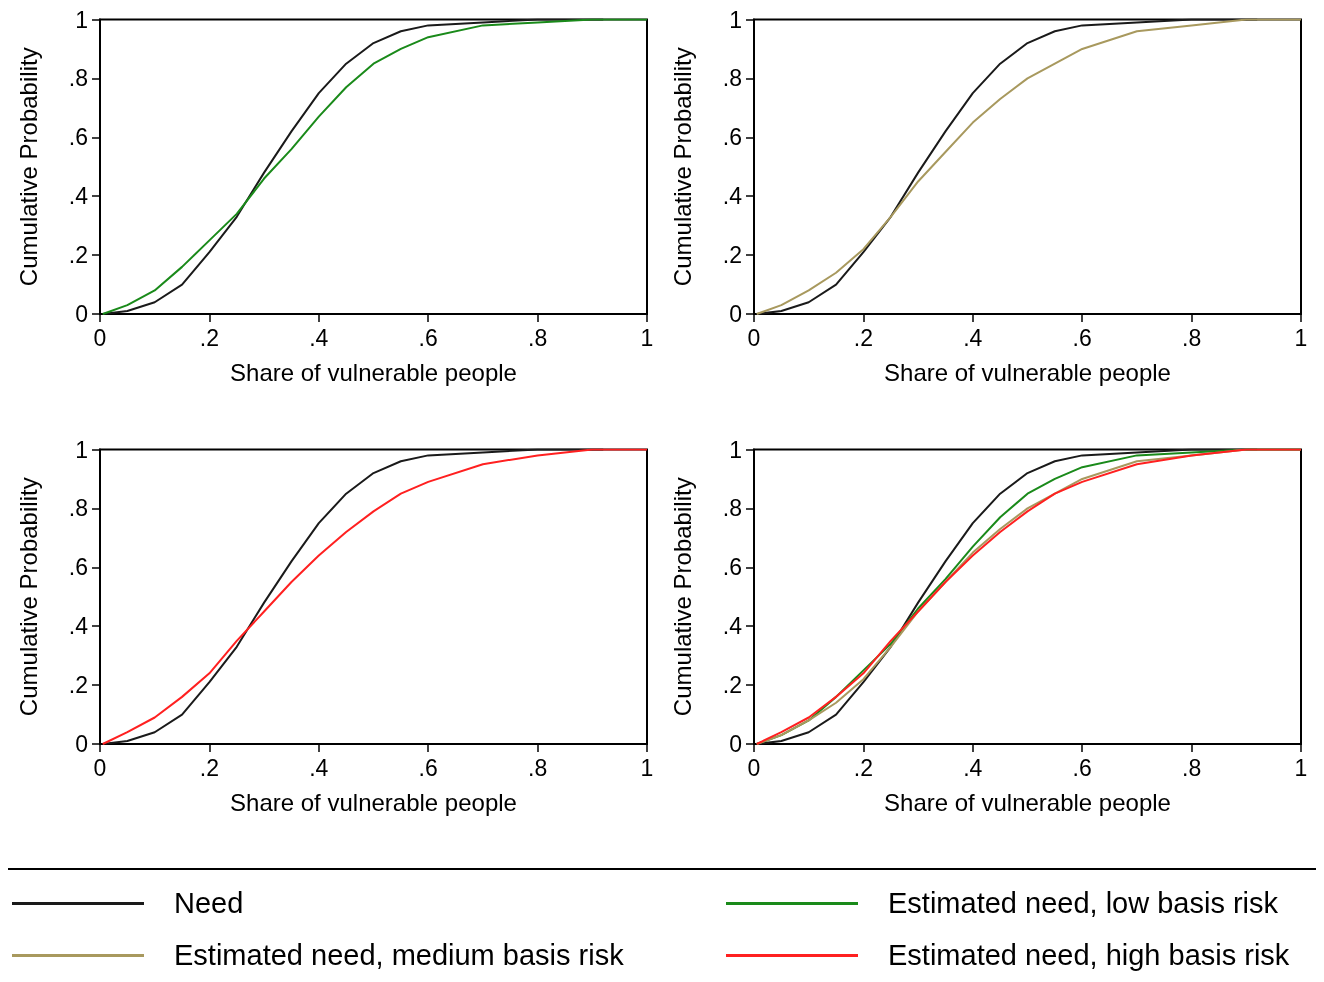 The image size is (1324, 982). I want to click on legend-label: Estimated need, high basis risk, so click(1089, 955).